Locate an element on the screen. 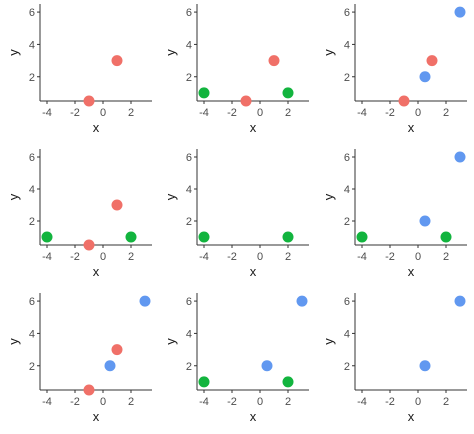 The height and width of the screenshot is (434, 474). panel-3: -4 -2 0 2 2 4 6 x y is located at coordinates (394, 69).